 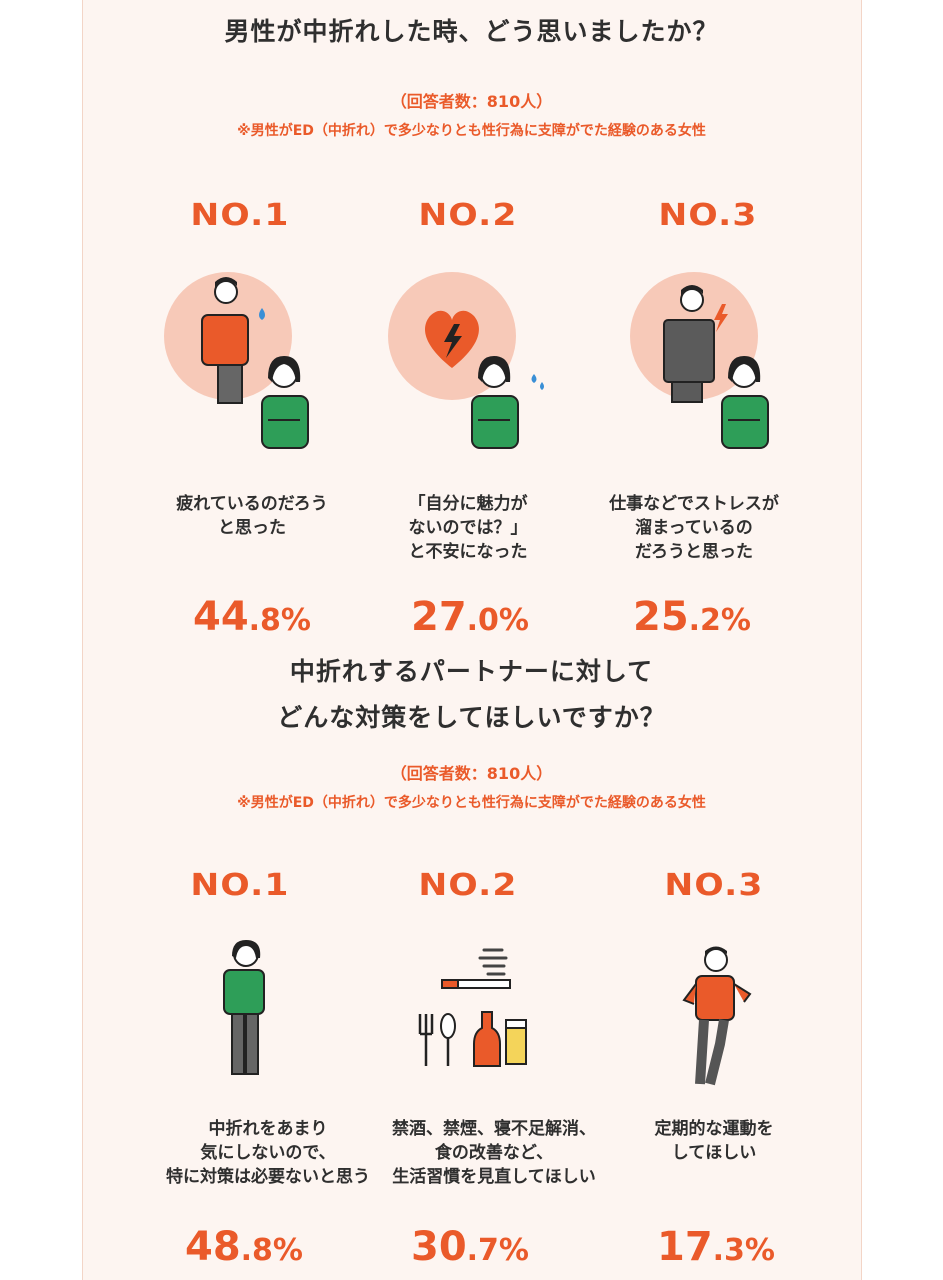 I want to click on section1-condition: ※男性がED（中折れ）で多少なりとも性行為に支障がでた経験のある女性, so click(x=471, y=131).